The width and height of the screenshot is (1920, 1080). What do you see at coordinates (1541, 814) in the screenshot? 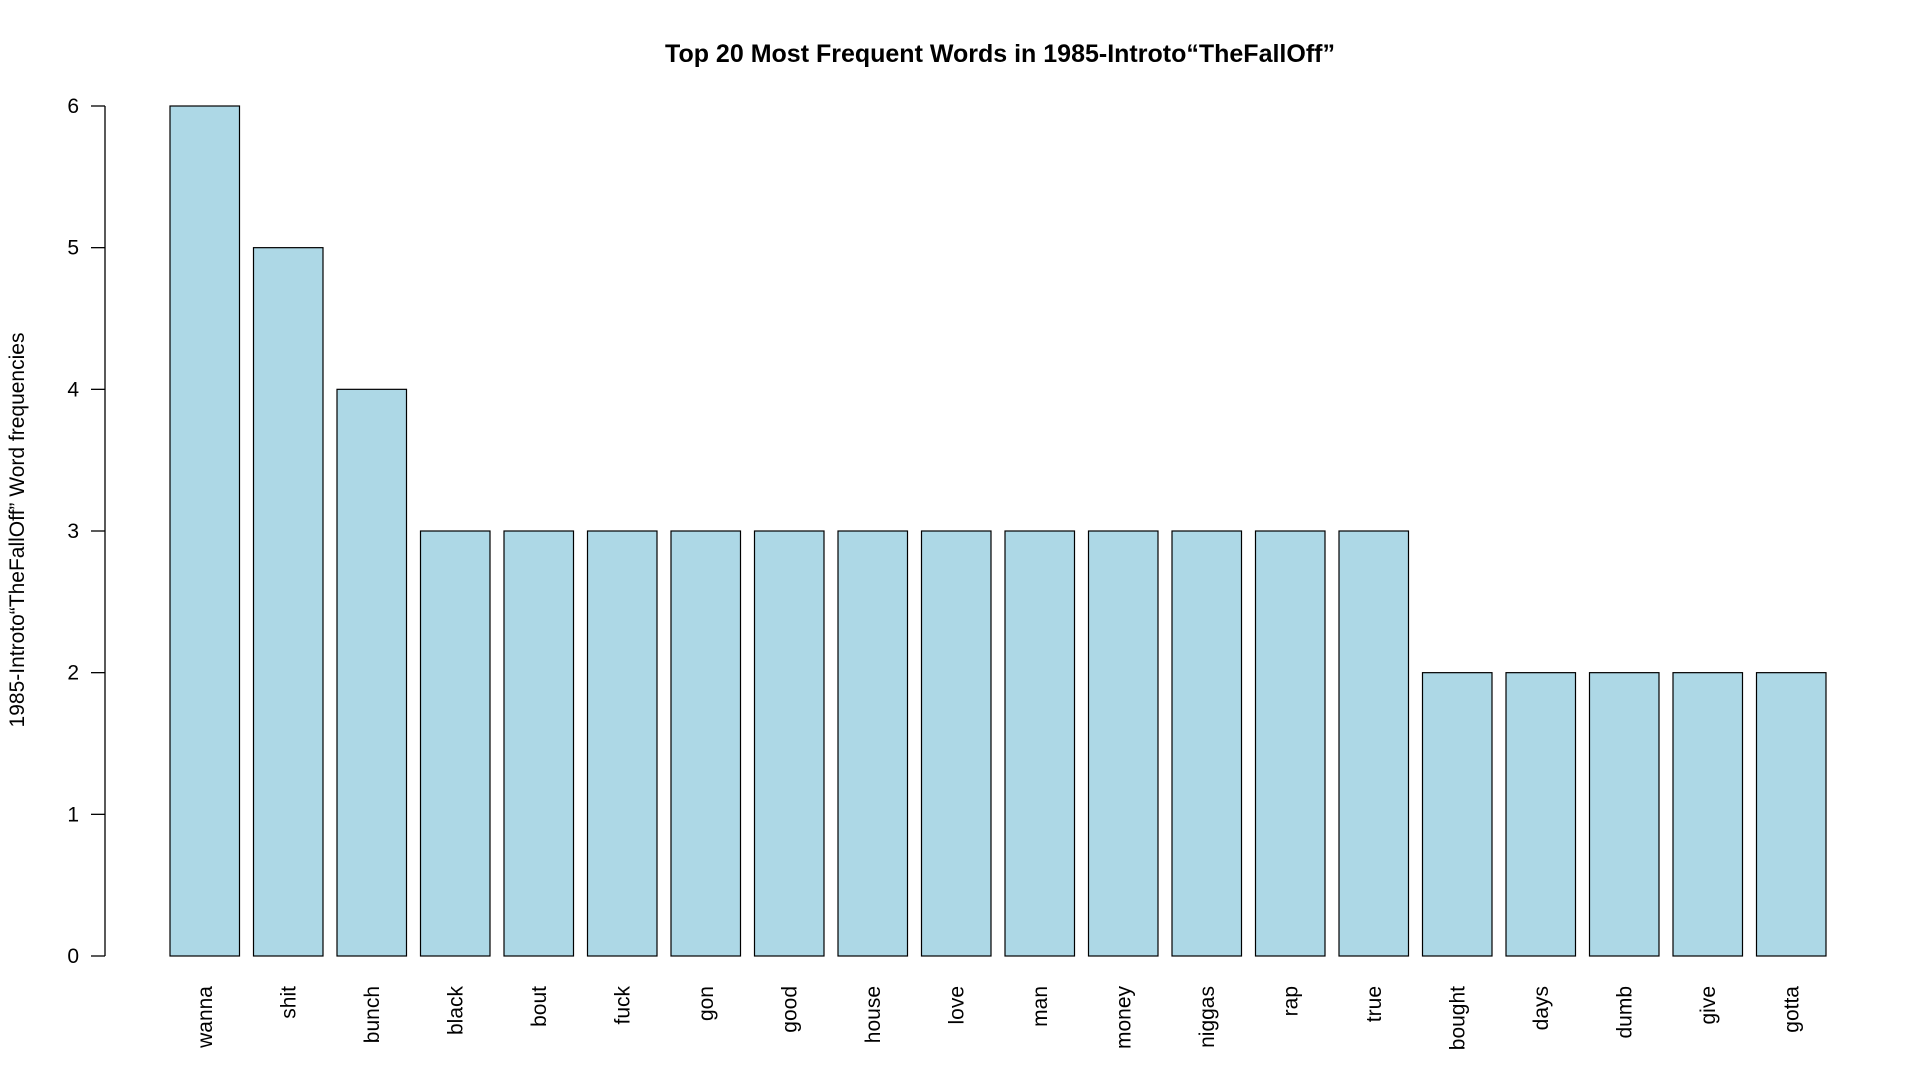
I see `bar-days` at bounding box center [1541, 814].